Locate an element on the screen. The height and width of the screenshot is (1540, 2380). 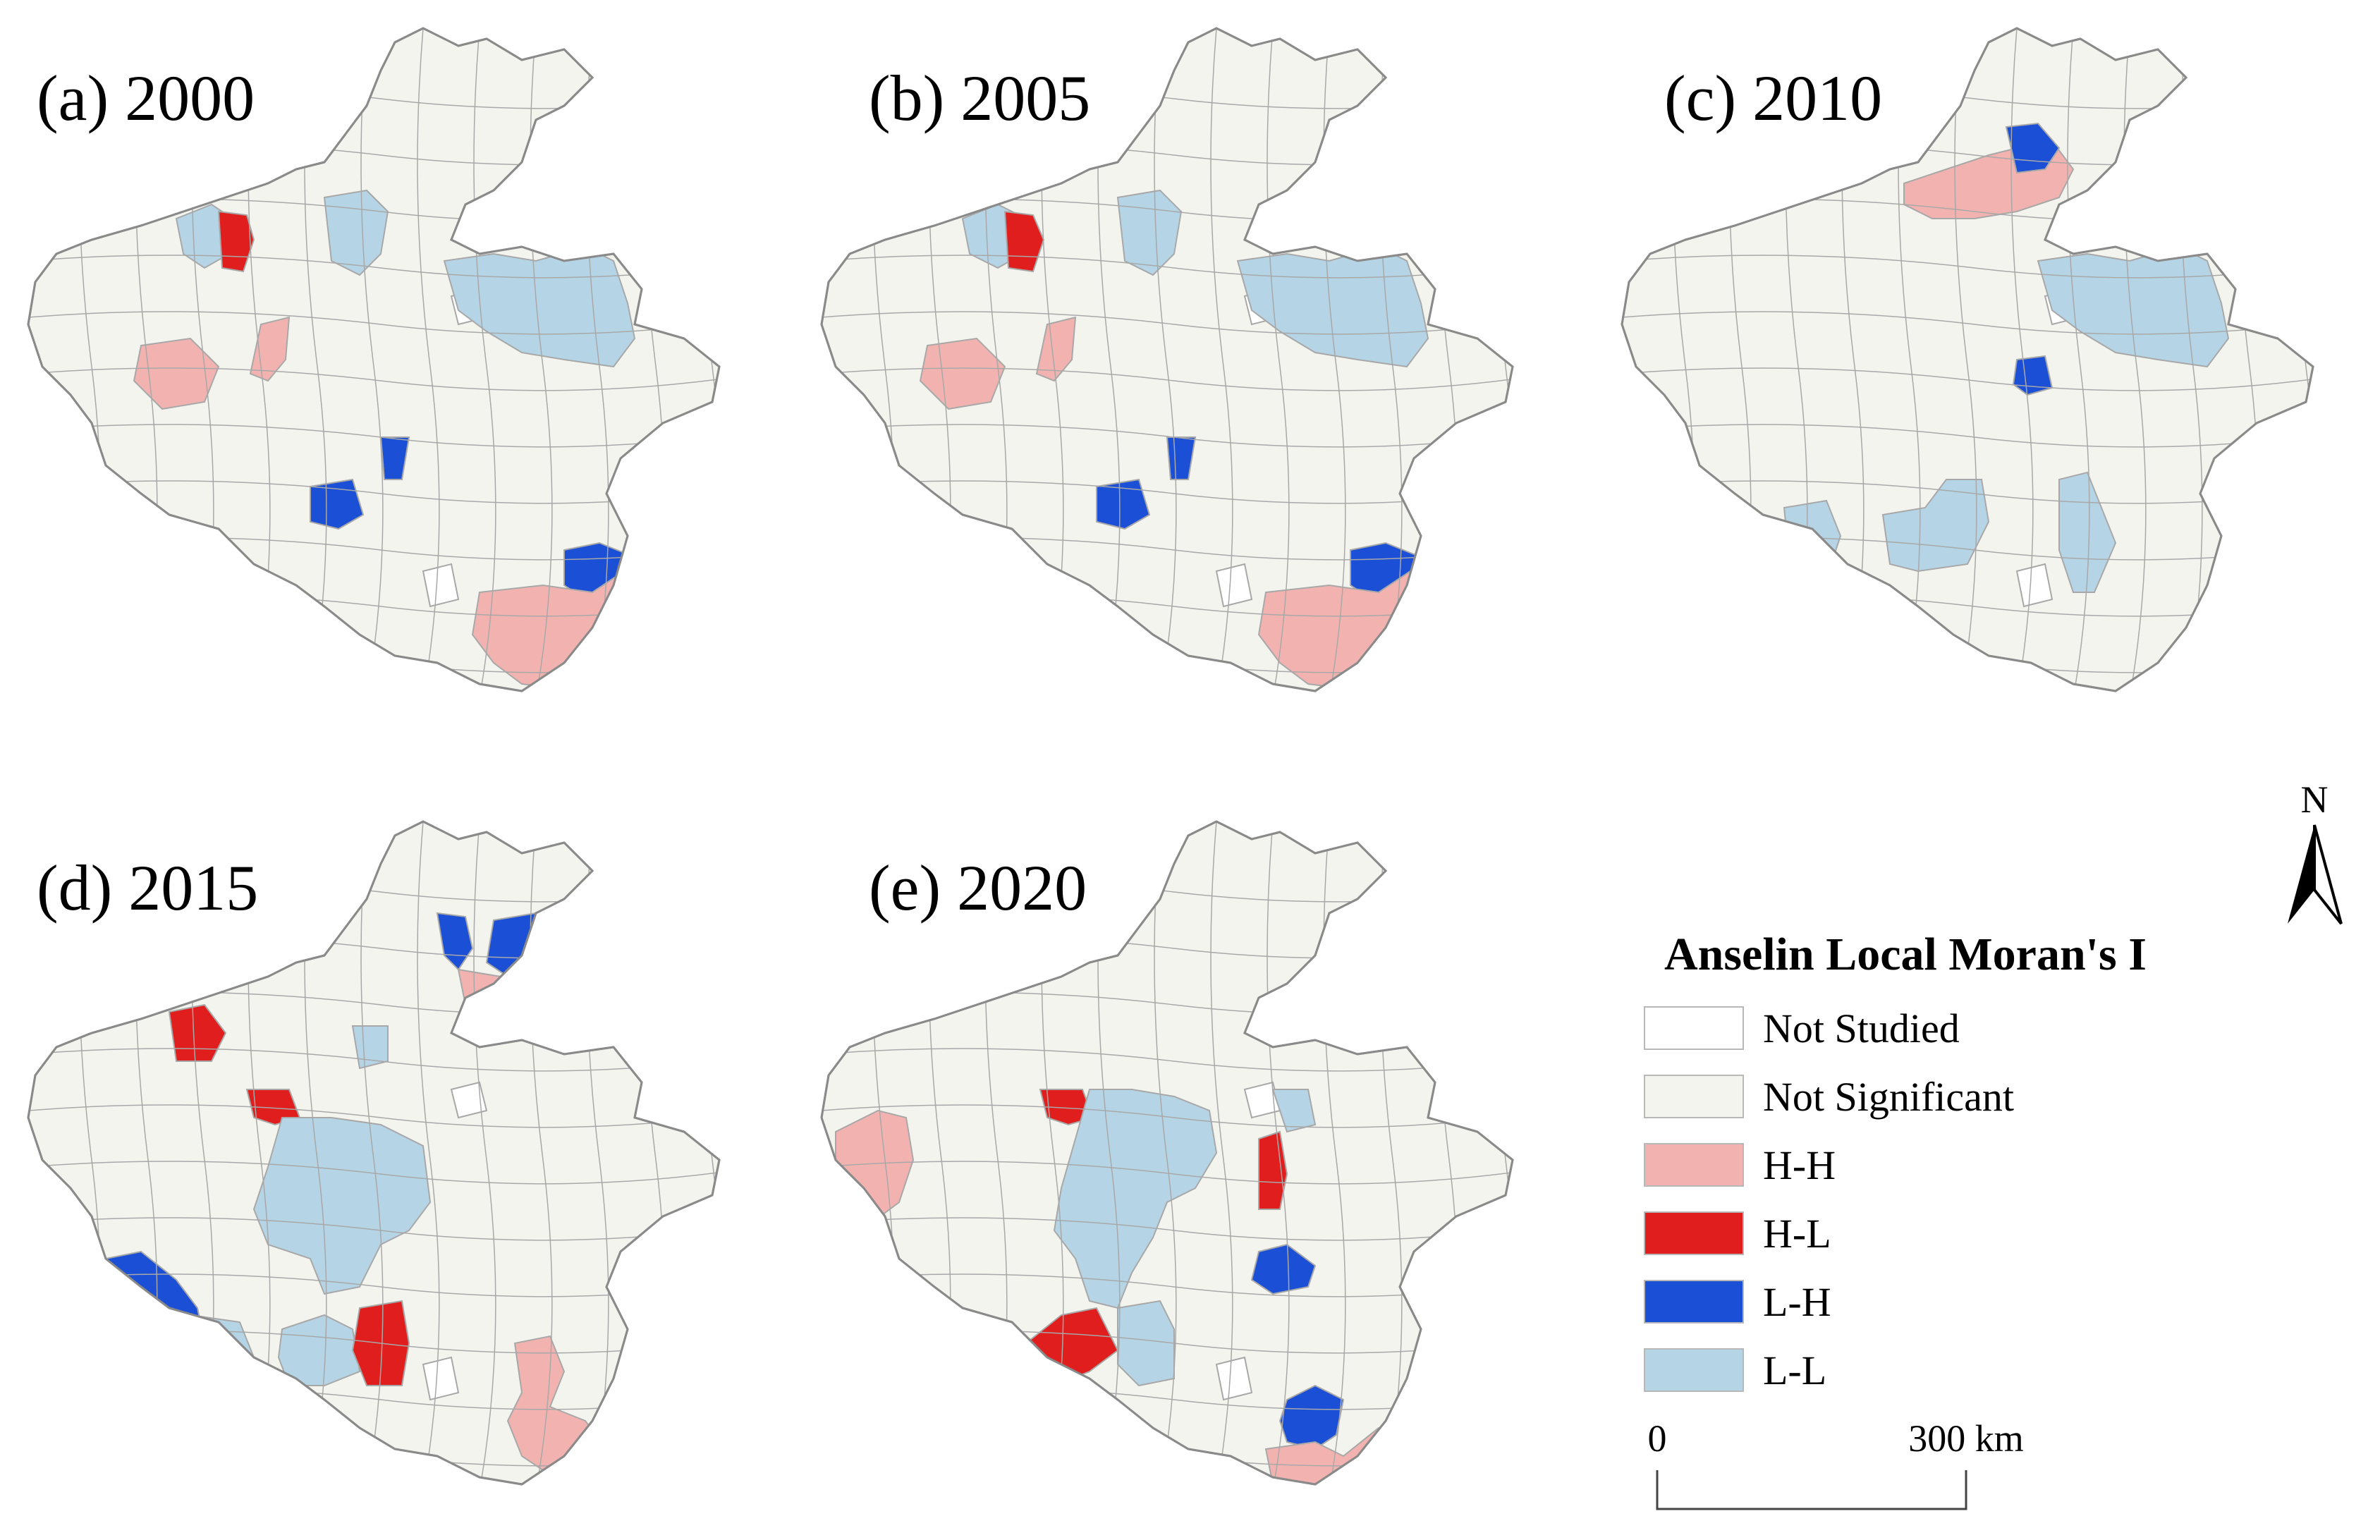
map-panel-c: (c) 2010 is located at coordinates (1967, 360).